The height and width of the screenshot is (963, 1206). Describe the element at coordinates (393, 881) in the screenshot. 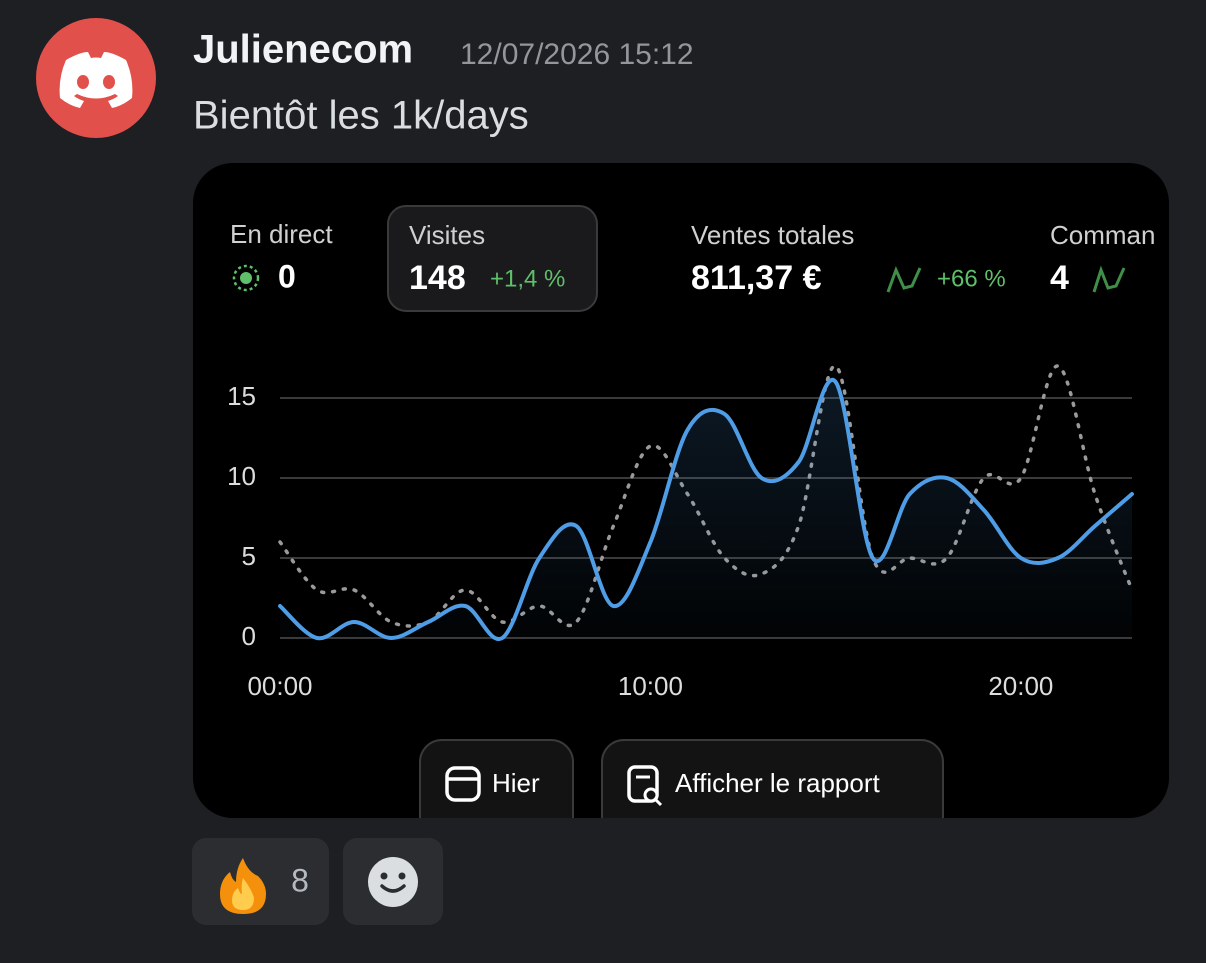

I see `add-reaction` at that location.